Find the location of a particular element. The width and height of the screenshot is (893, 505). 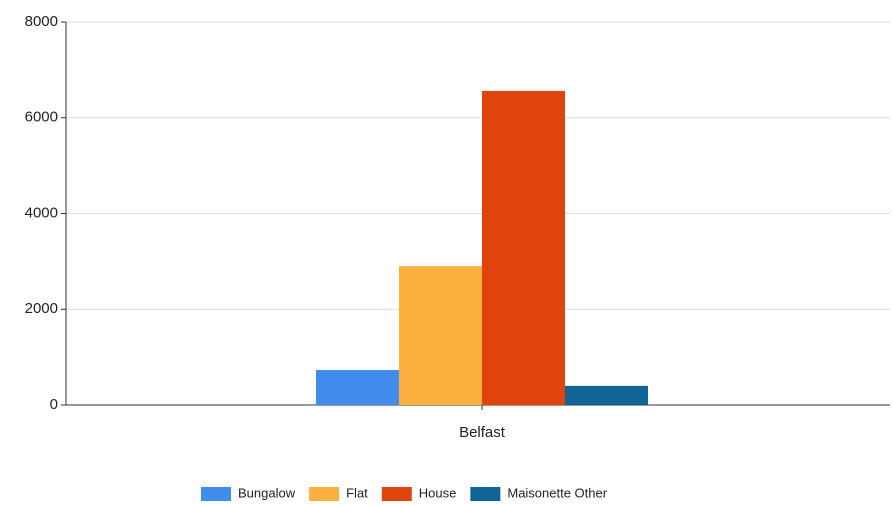

x-tick-label: Belfast is located at coordinates (482, 432).